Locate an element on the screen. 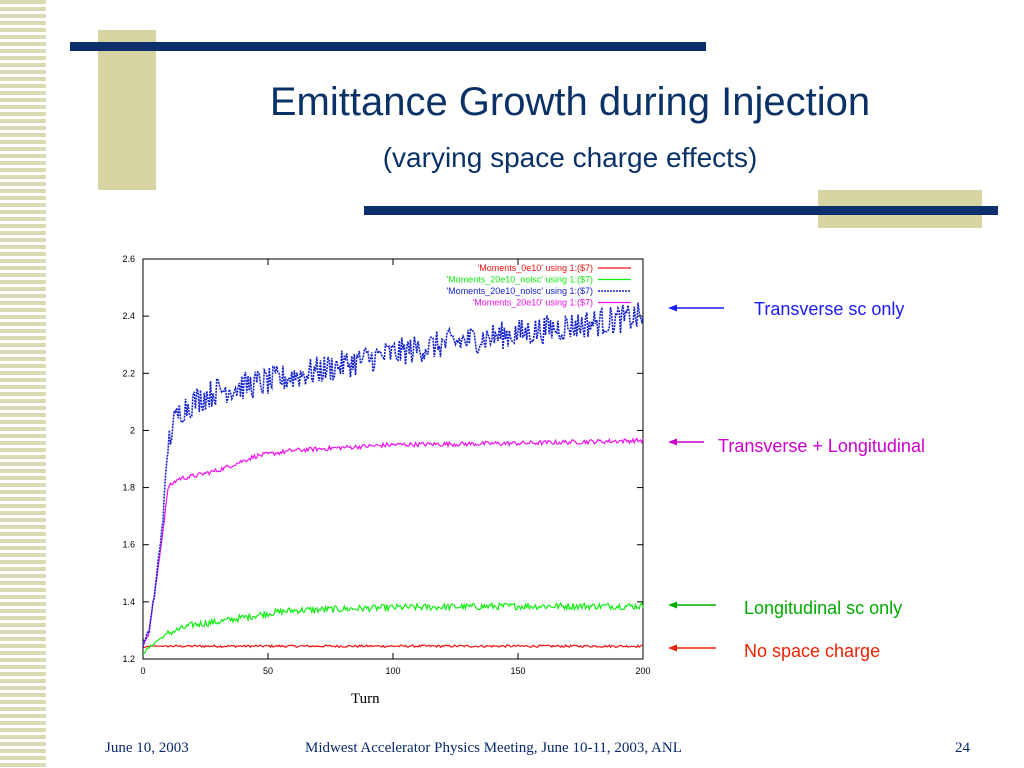  x-tick-label: 100 is located at coordinates (392, 671).